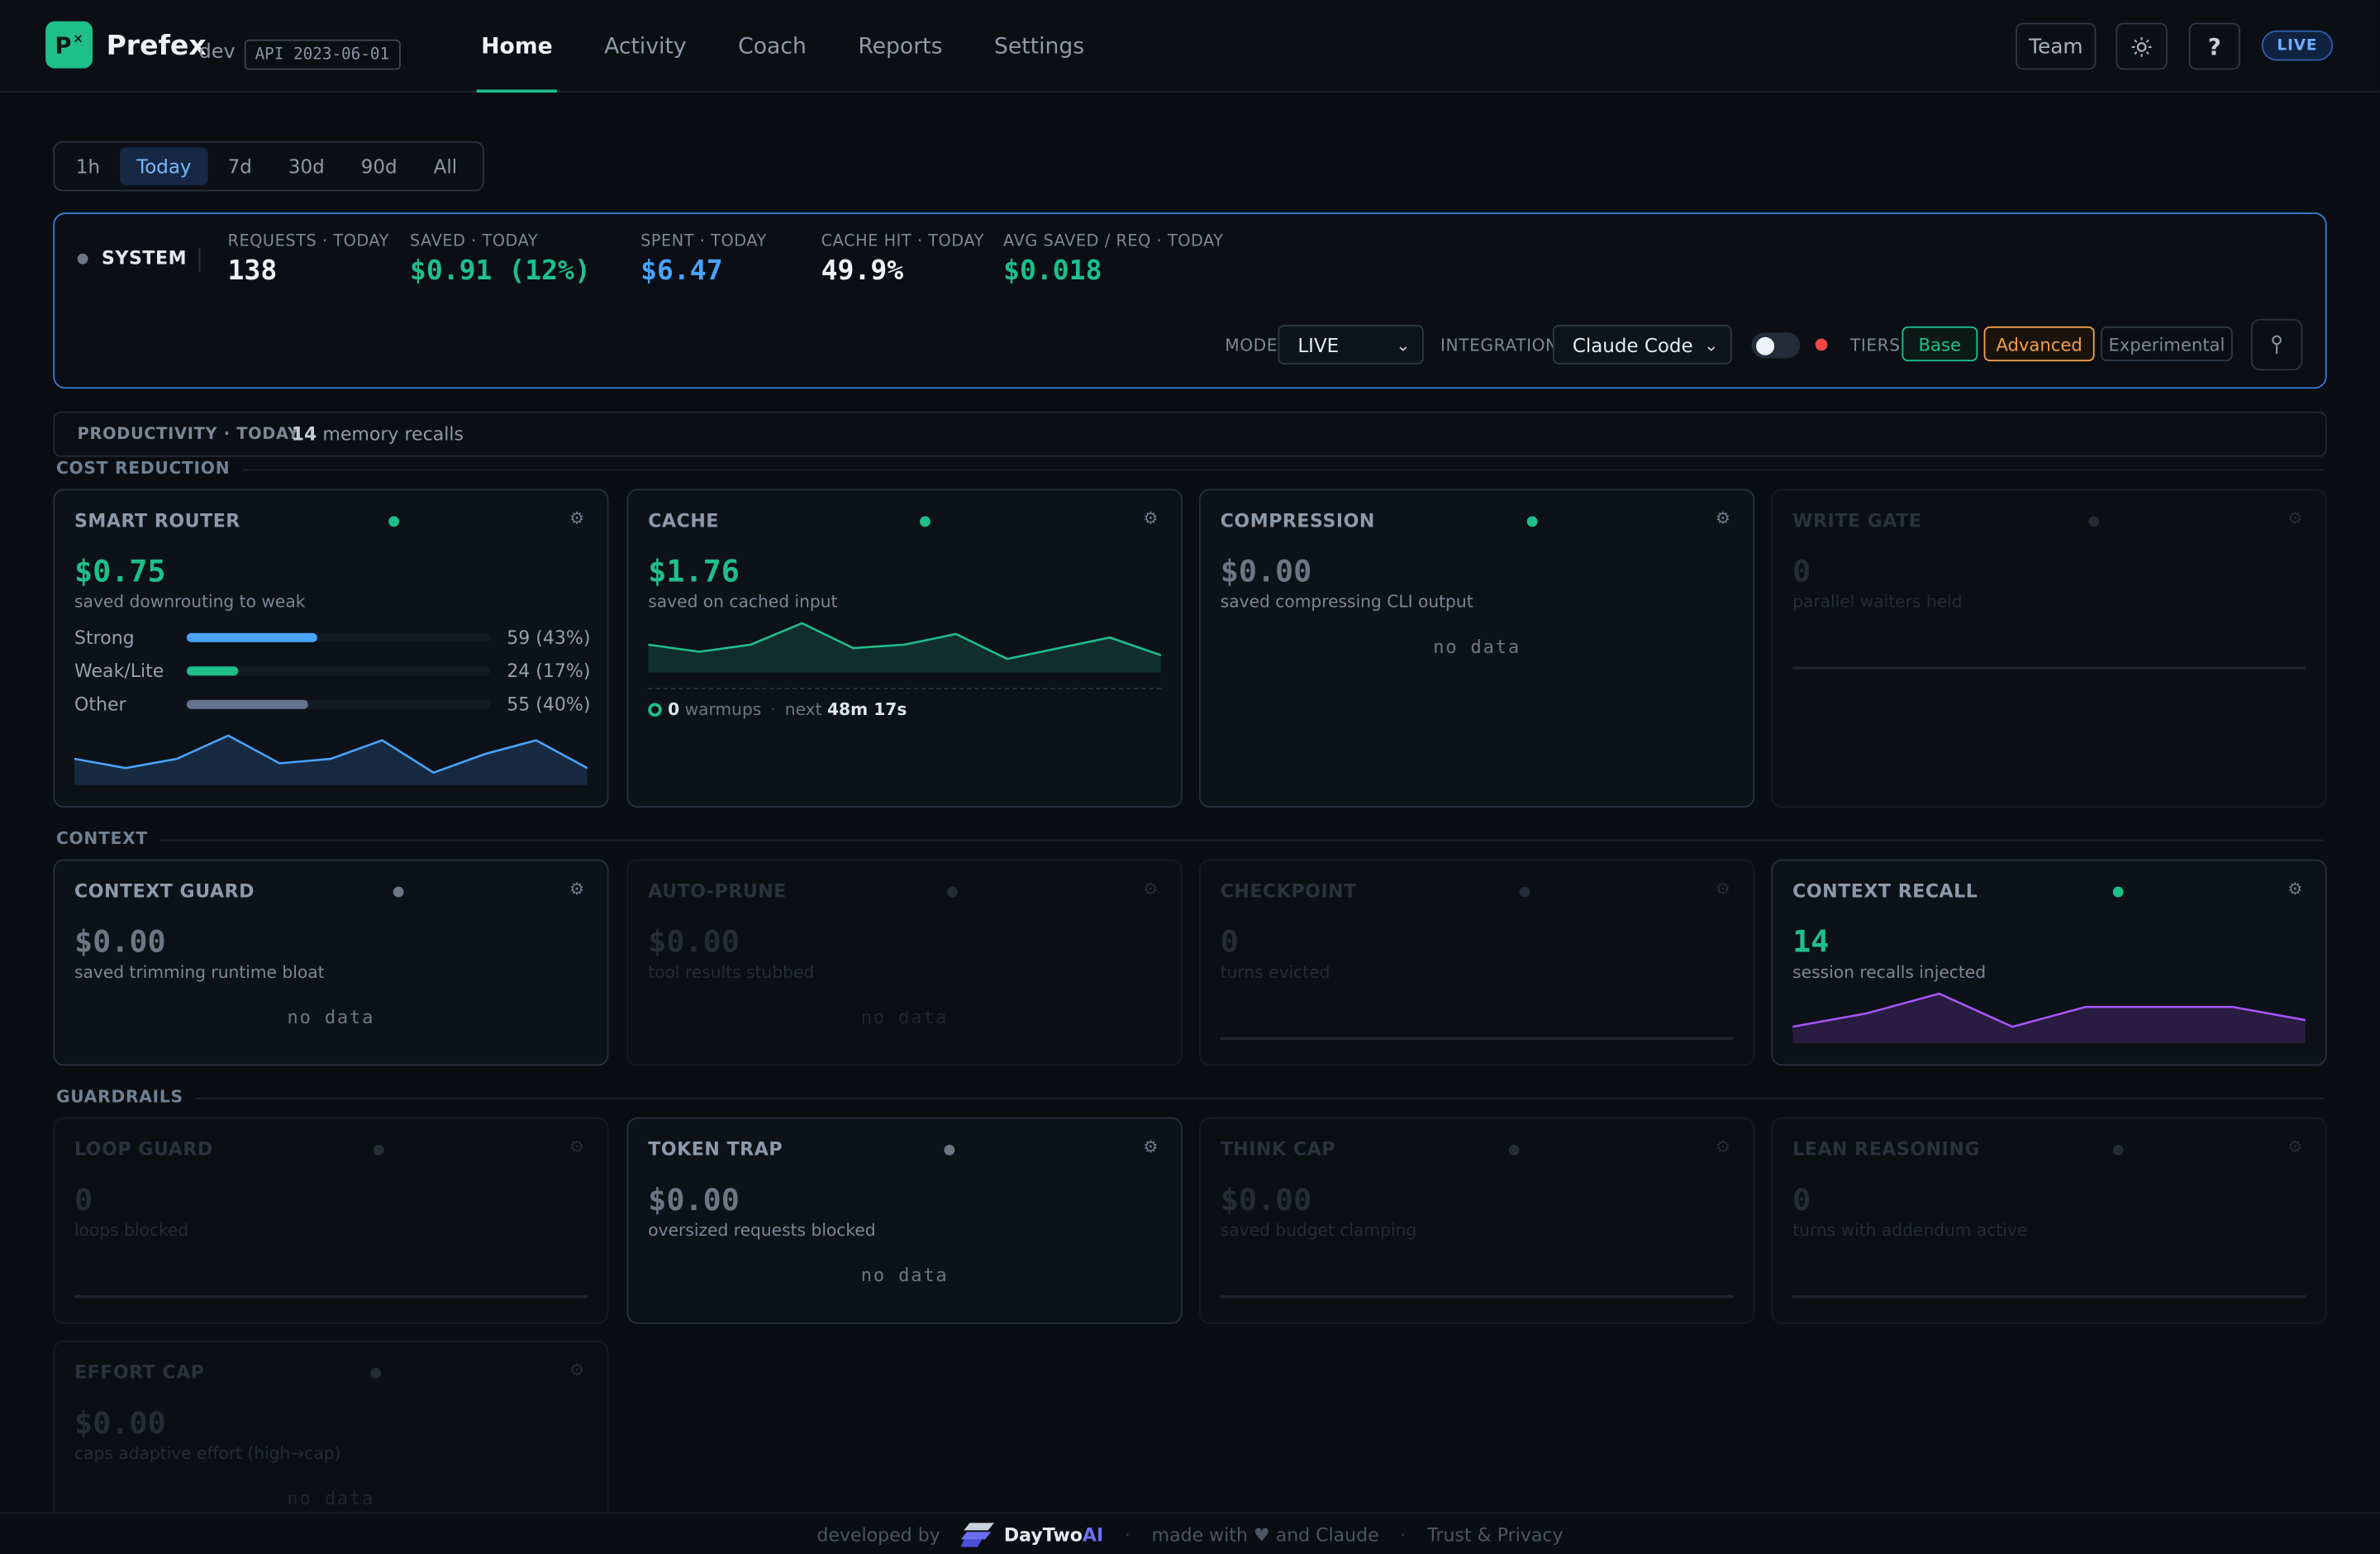 The width and height of the screenshot is (2380, 1554). I want to click on tier-experimental: Experimental, so click(2166, 344).